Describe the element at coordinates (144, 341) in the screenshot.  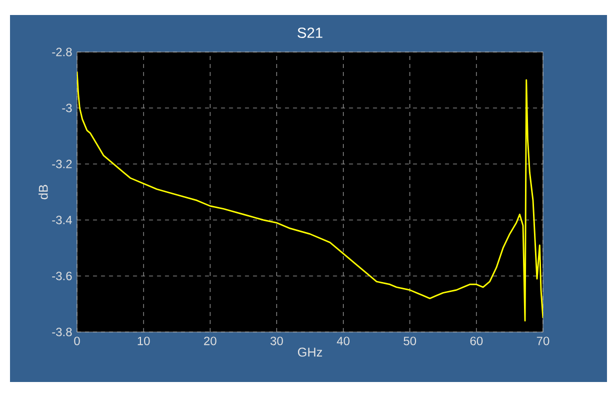
I see `x-tick-label: 10` at that location.